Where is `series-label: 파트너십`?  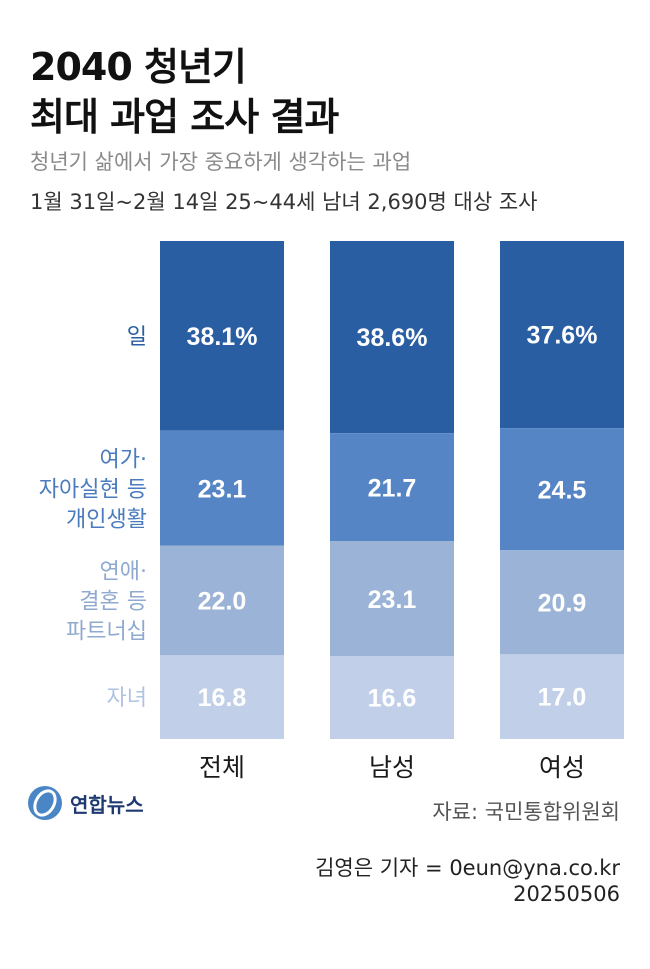
series-label: 파트너십 is located at coordinates (106, 632).